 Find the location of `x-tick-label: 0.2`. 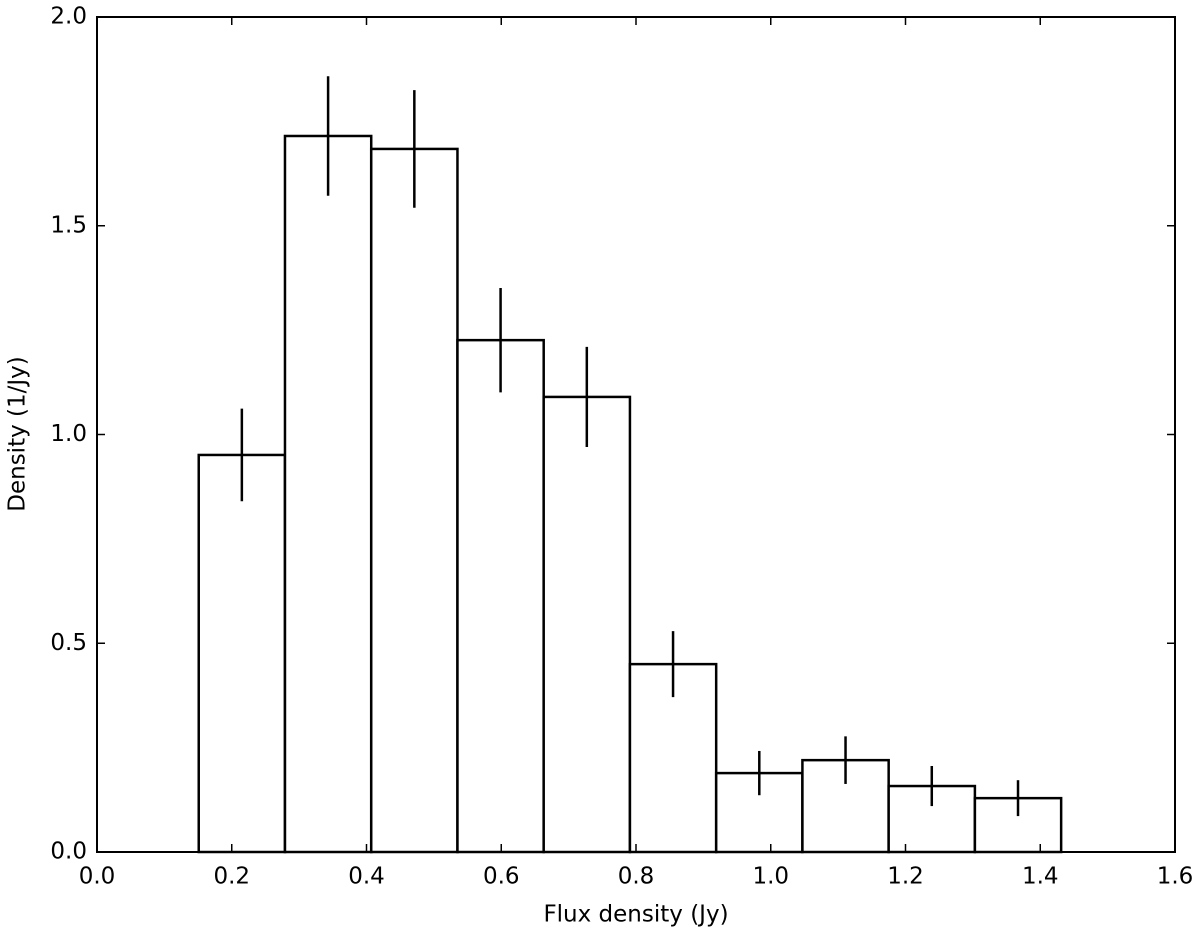

x-tick-label: 0.2 is located at coordinates (231, 877).